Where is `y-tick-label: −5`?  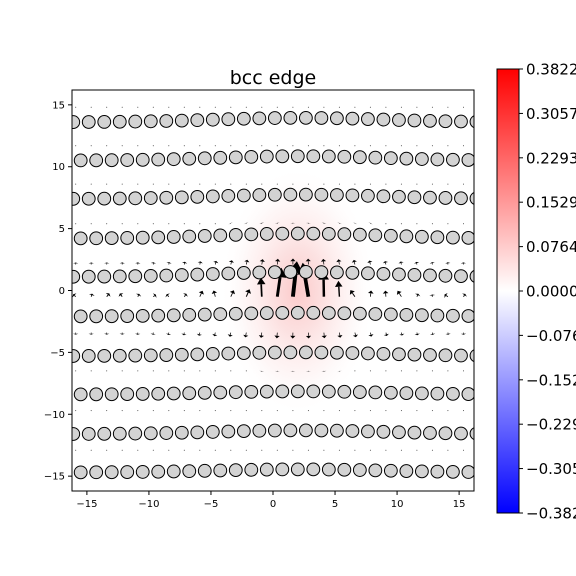
y-tick-label: −5 is located at coordinates (57, 353).